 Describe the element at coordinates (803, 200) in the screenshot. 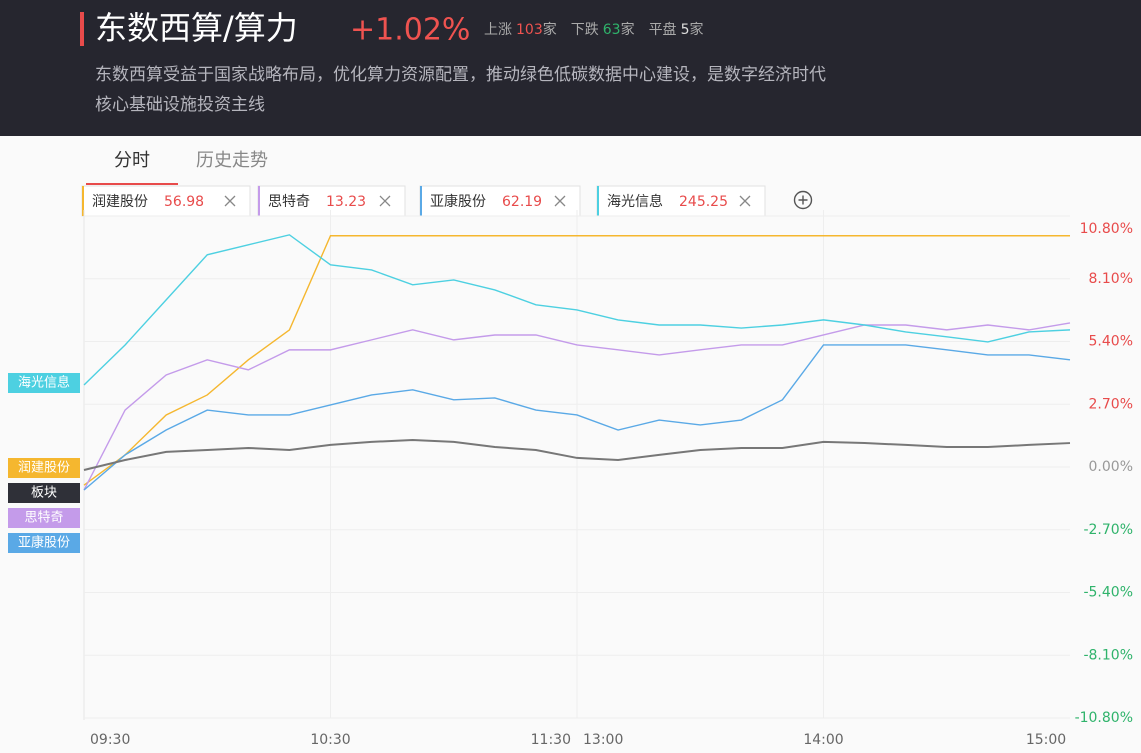

I see `add-button` at that location.